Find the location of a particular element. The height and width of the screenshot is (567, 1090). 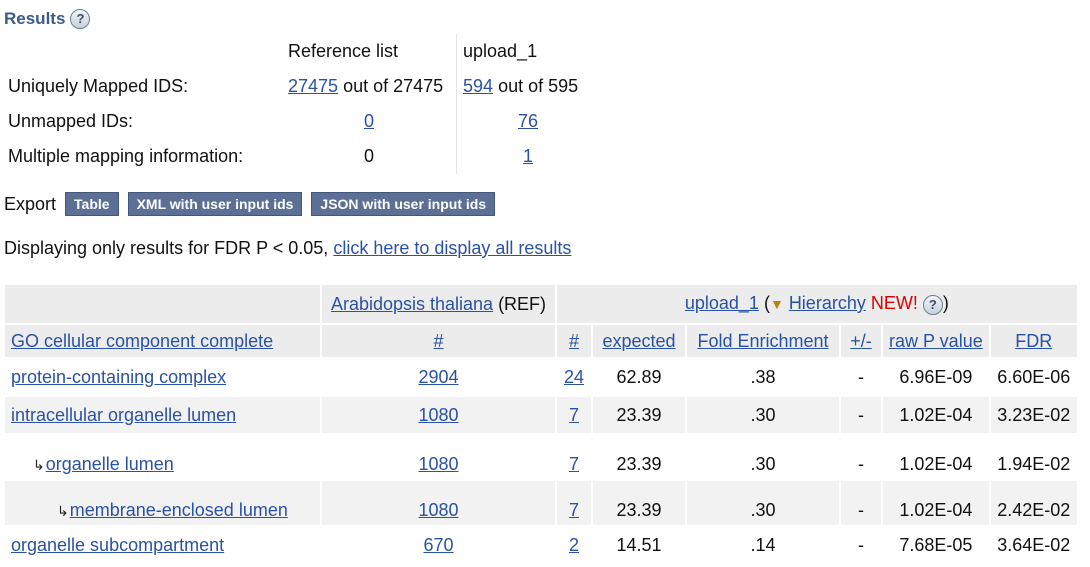

upload-count-link: 2 is located at coordinates (573, 544).